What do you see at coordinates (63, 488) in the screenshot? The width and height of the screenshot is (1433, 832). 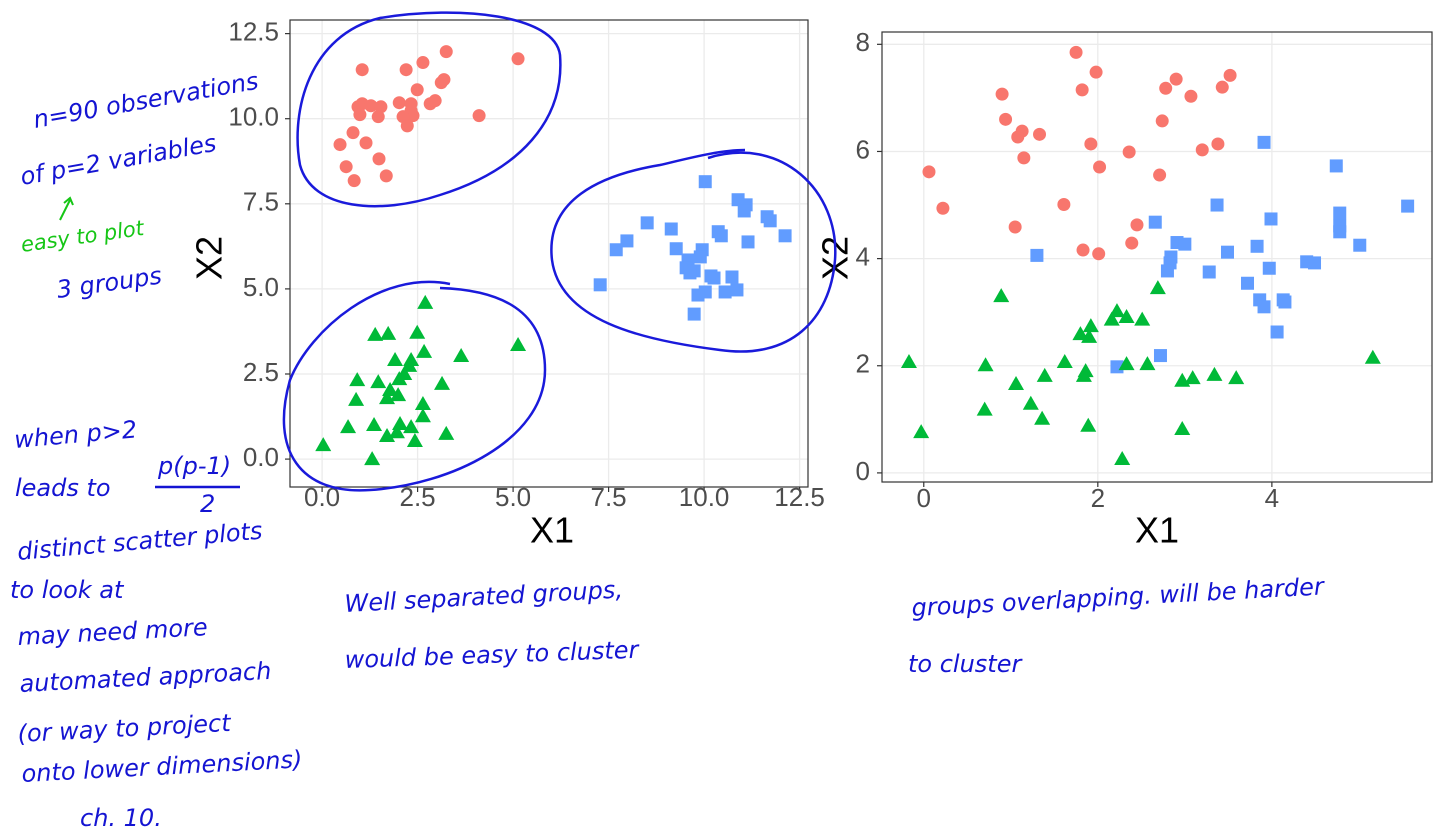 I see `note: leads to` at bounding box center [63, 488].